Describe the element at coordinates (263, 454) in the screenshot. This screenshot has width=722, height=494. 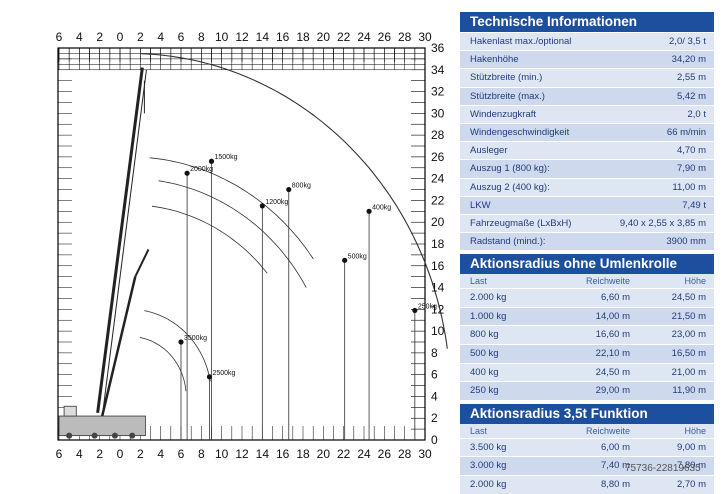
I see `bottom-tick-label: 14` at that location.